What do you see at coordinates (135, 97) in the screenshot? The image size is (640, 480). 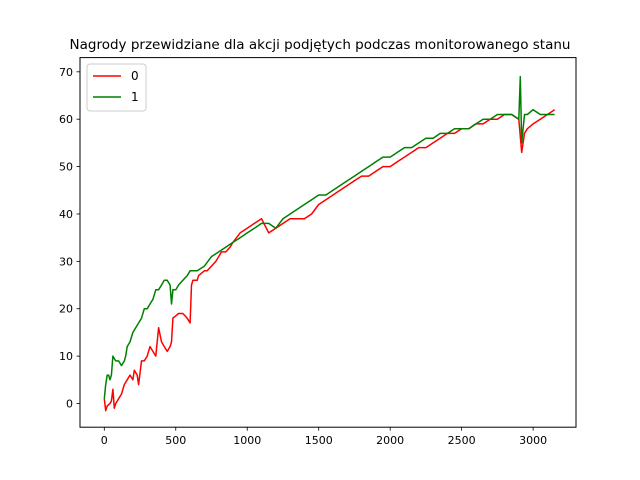 I see `legend-label-1: 1` at bounding box center [135, 97].